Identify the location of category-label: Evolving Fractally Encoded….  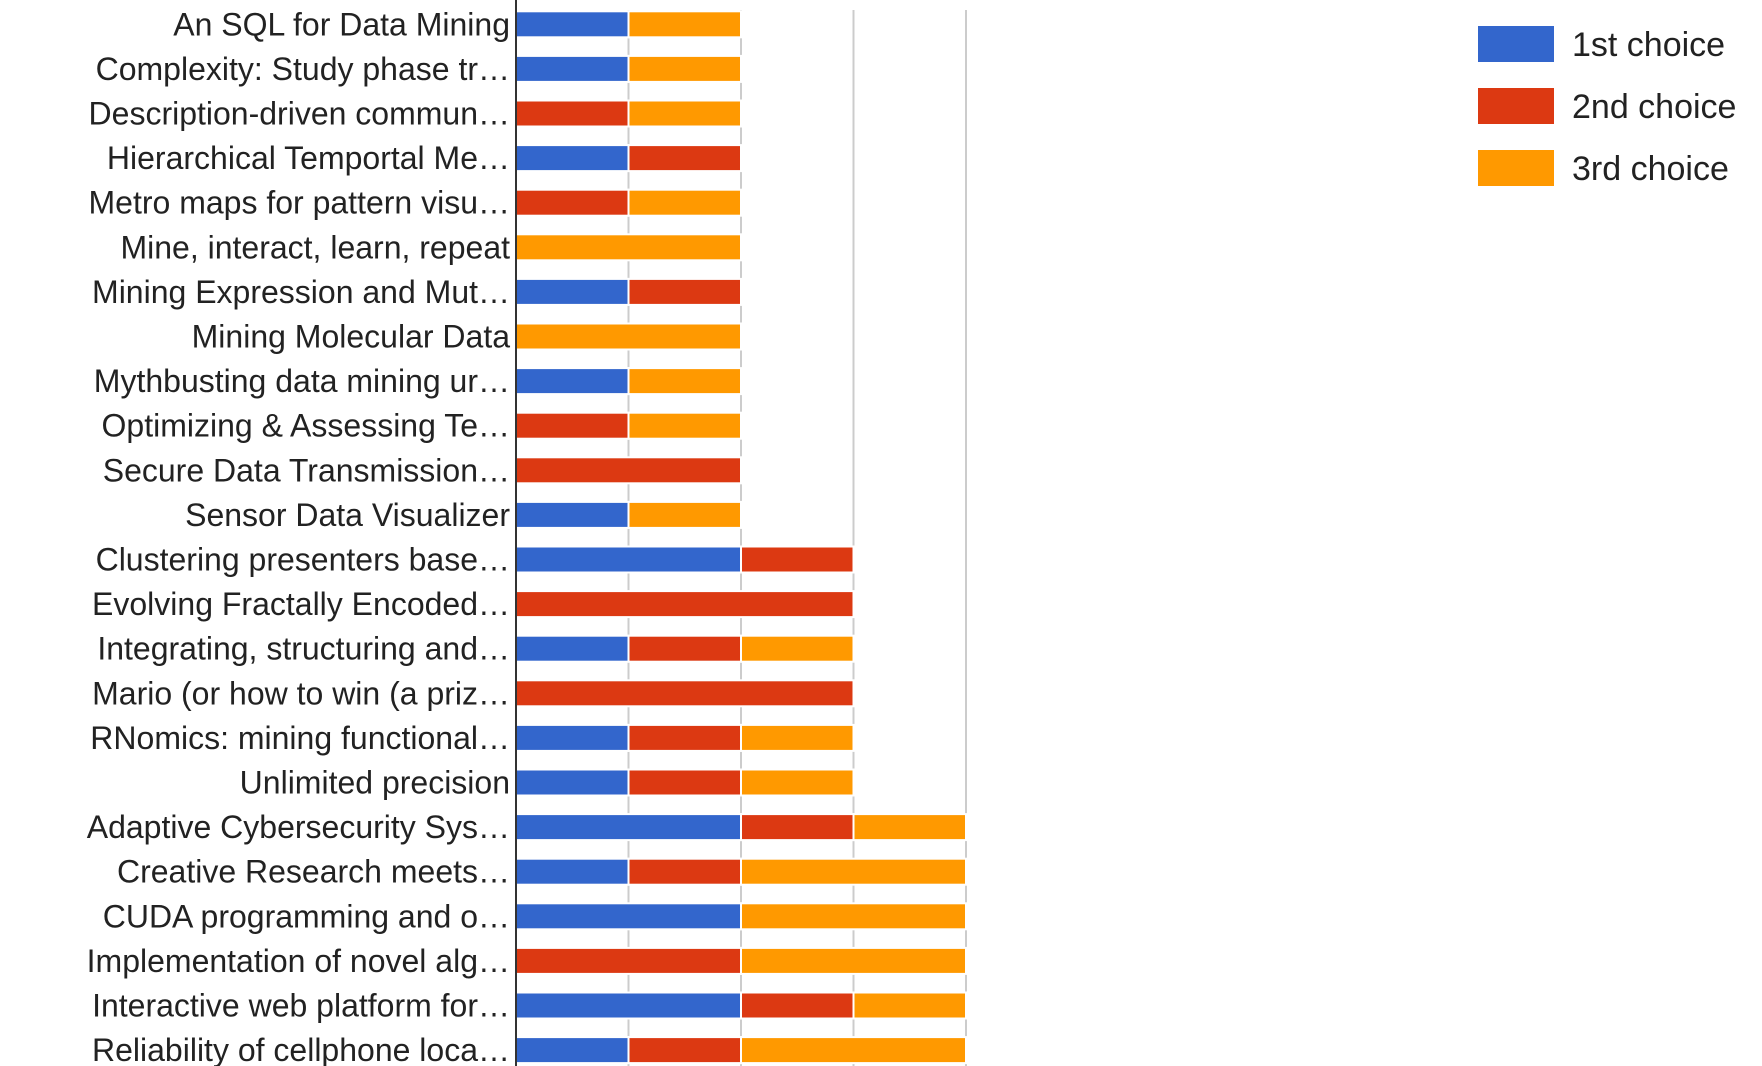
(301, 604).